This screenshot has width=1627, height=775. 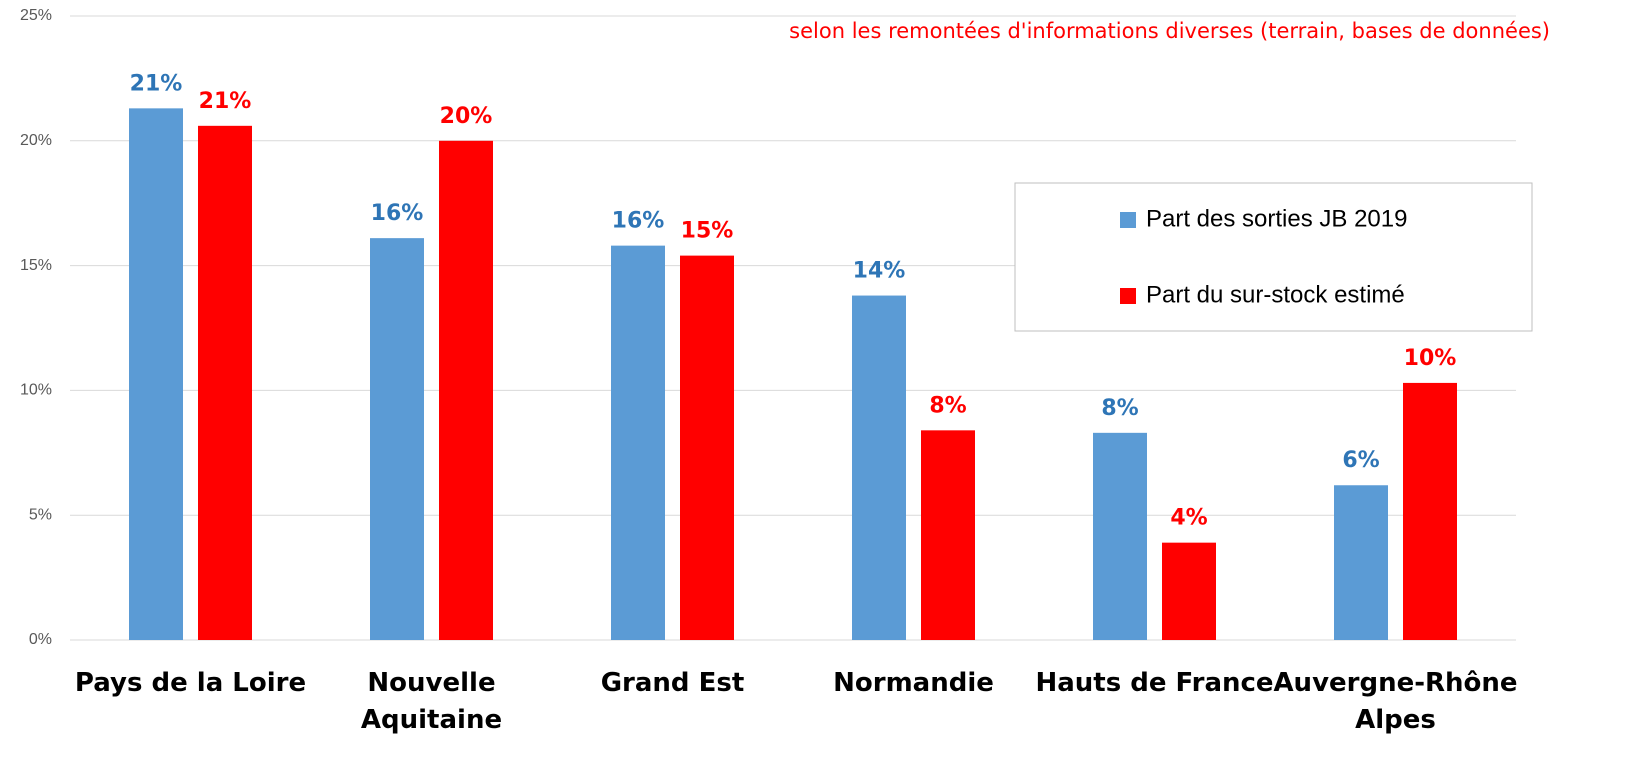 What do you see at coordinates (36, 265) in the screenshot?
I see `y-tick-label: 15%` at bounding box center [36, 265].